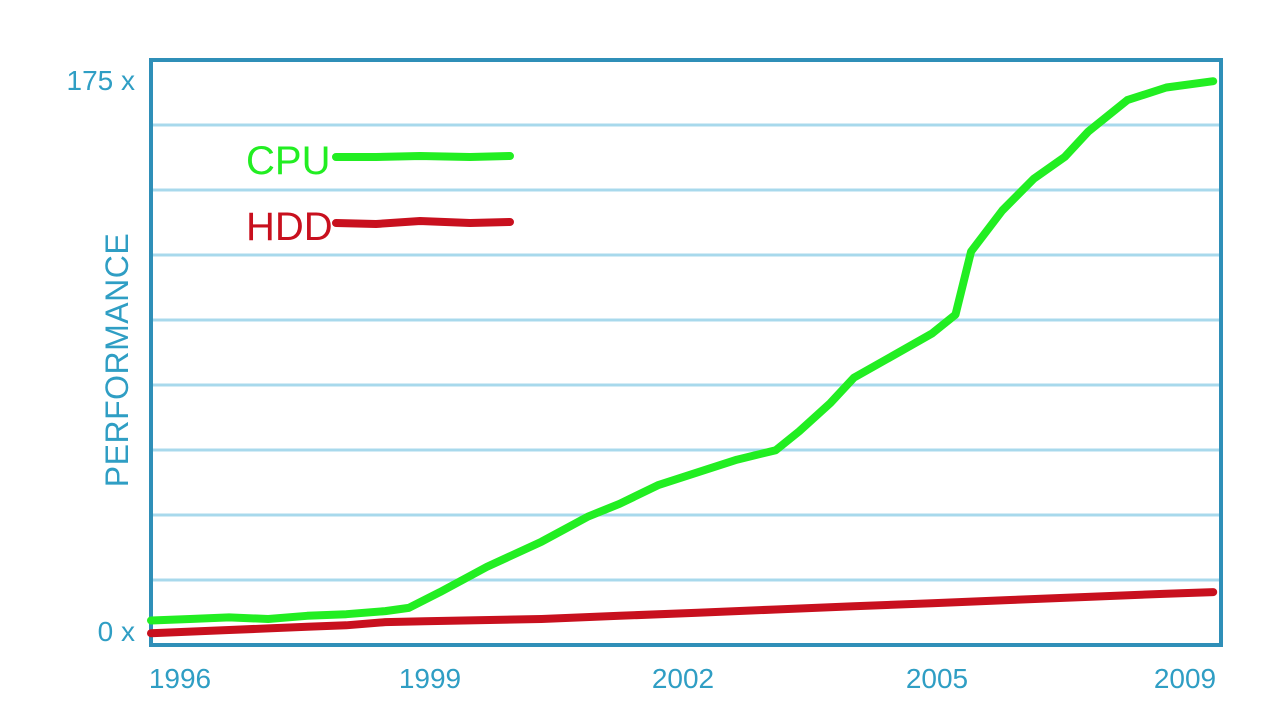 The image size is (1280, 720). Describe the element at coordinates (101, 80) in the screenshot. I see `y-tick-label: 175 x` at that location.